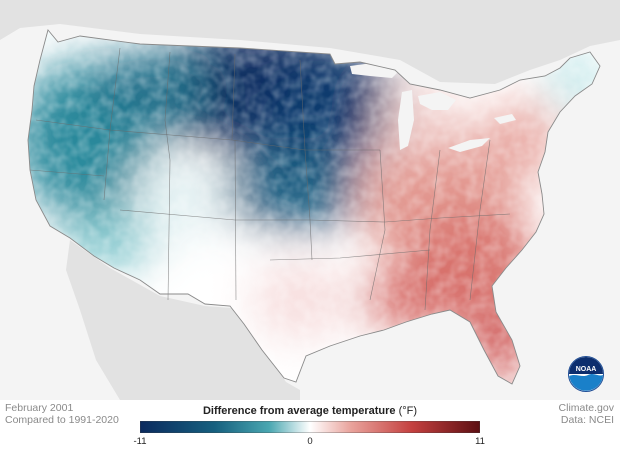  I want to click on map-meta-right: Climate.gov Data: NCEI, so click(586, 414).